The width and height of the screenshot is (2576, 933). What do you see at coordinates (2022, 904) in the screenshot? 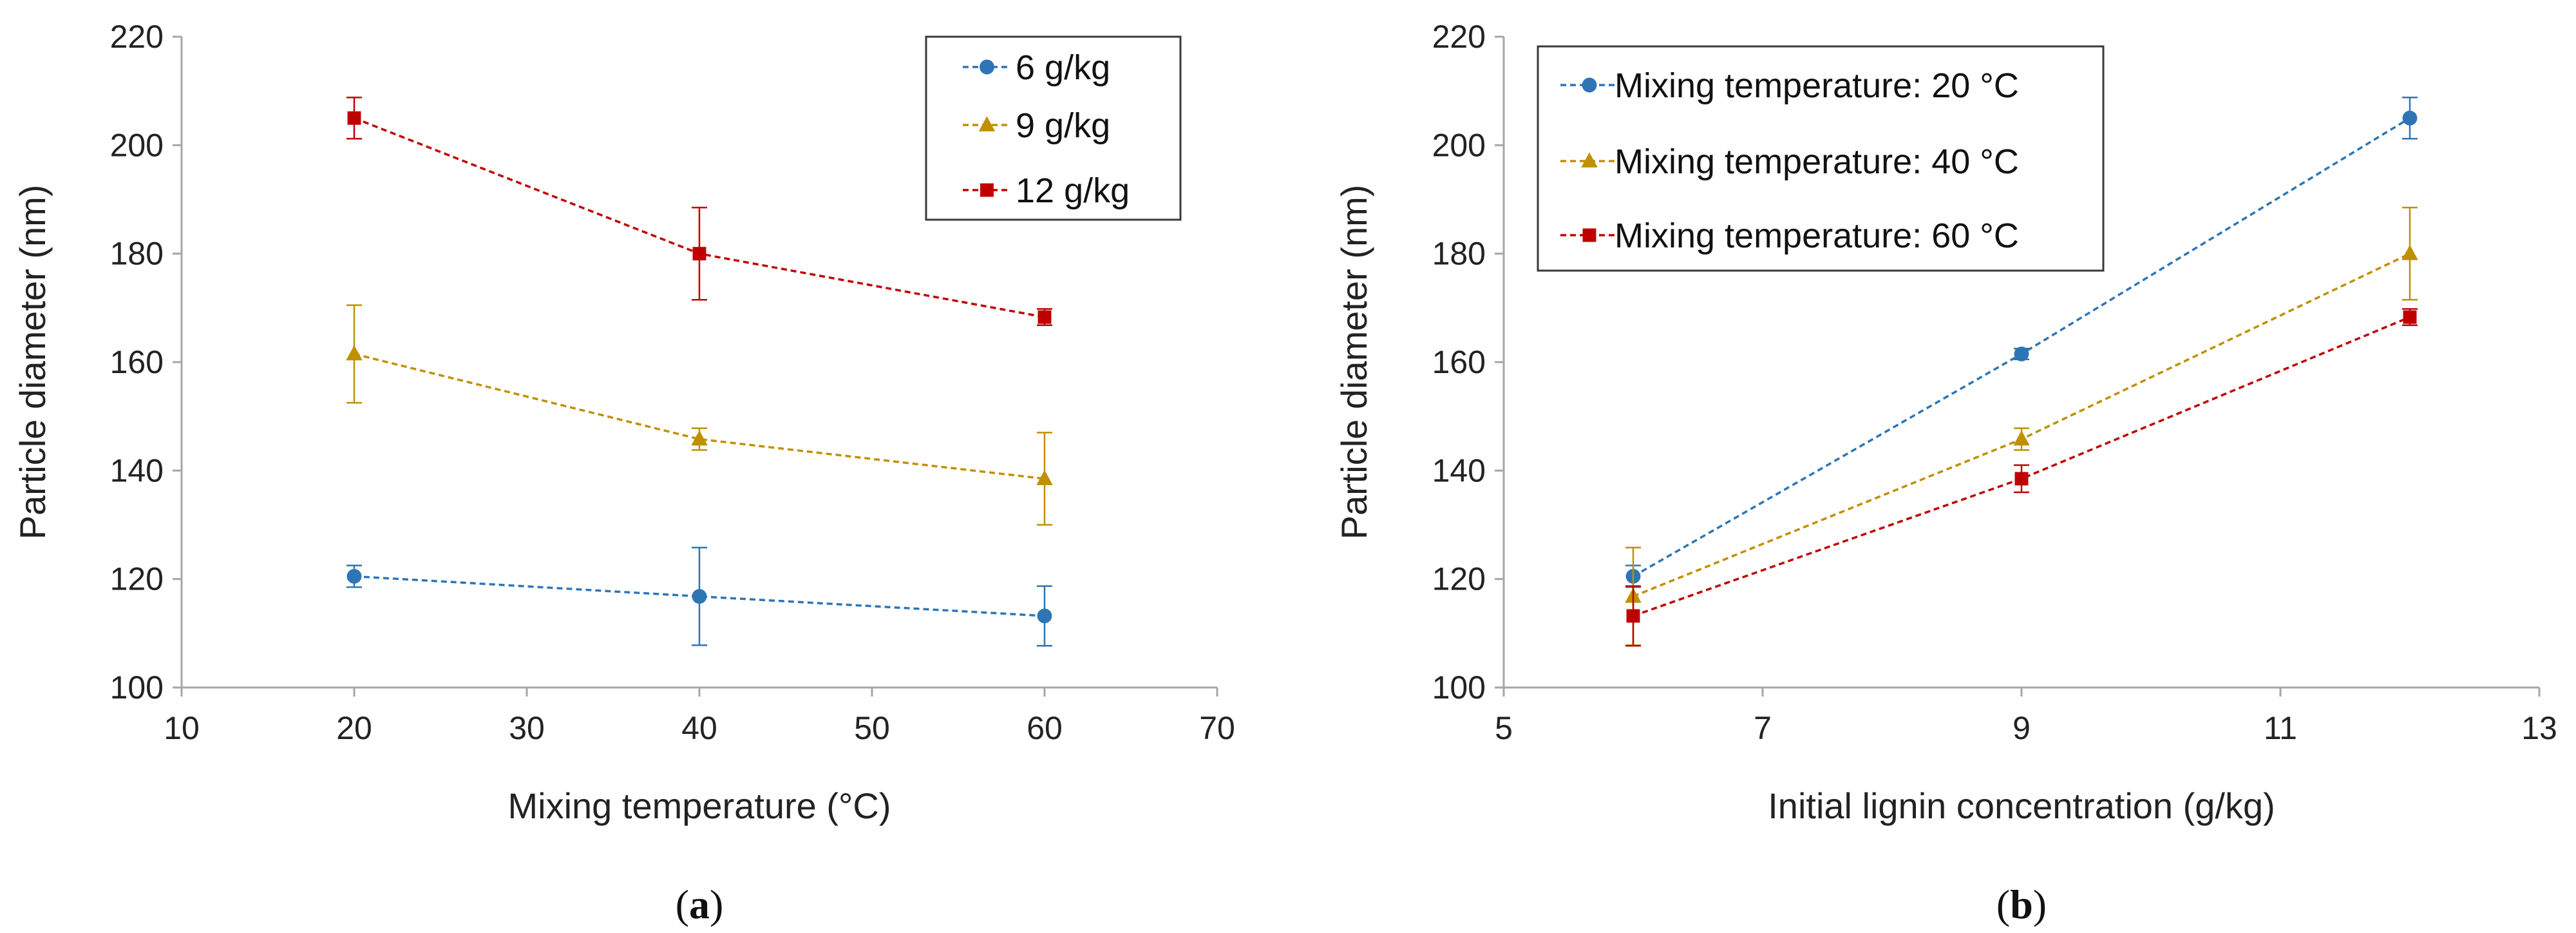
I see `panel-label: (b)` at bounding box center [2022, 904].